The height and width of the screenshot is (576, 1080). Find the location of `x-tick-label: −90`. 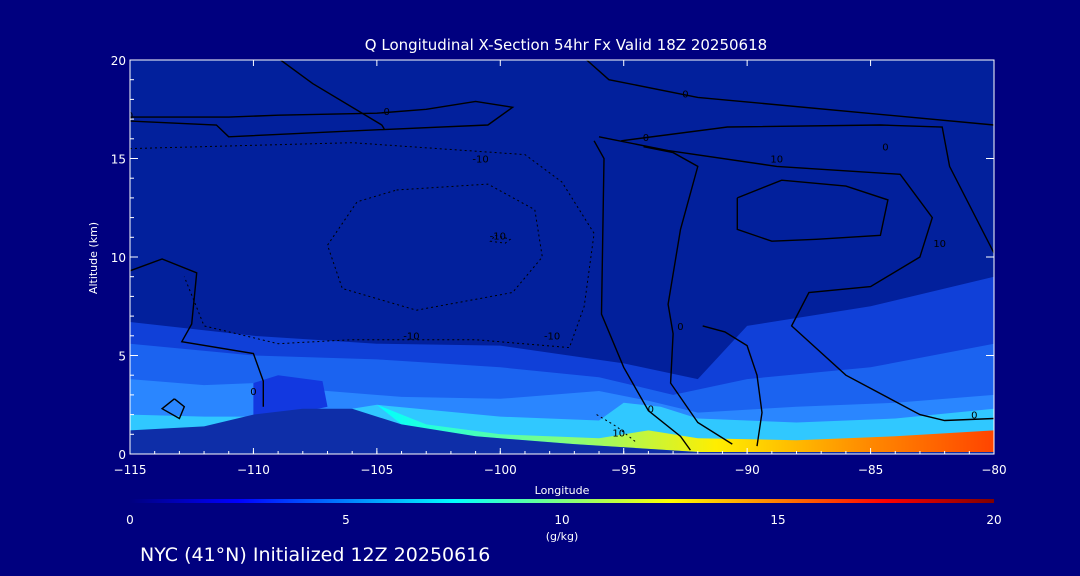

x-tick-label: −90 is located at coordinates (746, 470).